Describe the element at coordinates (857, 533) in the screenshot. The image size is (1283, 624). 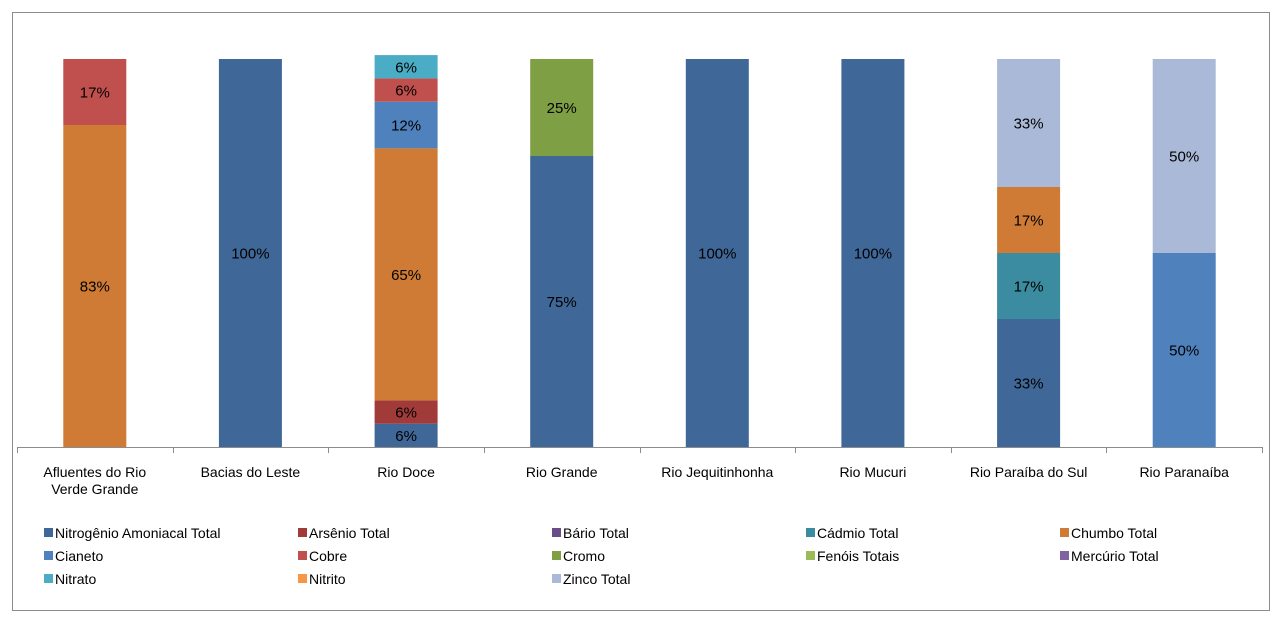
I see `legend-label: Cádmio Total` at that location.